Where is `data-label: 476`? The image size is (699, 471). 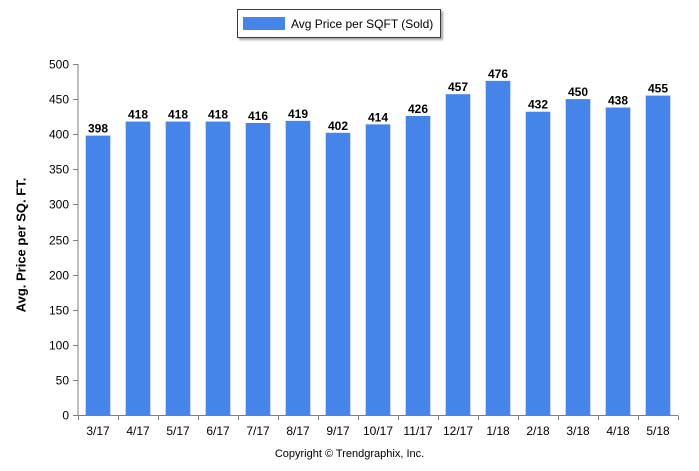 data-label: 476 is located at coordinates (498, 74).